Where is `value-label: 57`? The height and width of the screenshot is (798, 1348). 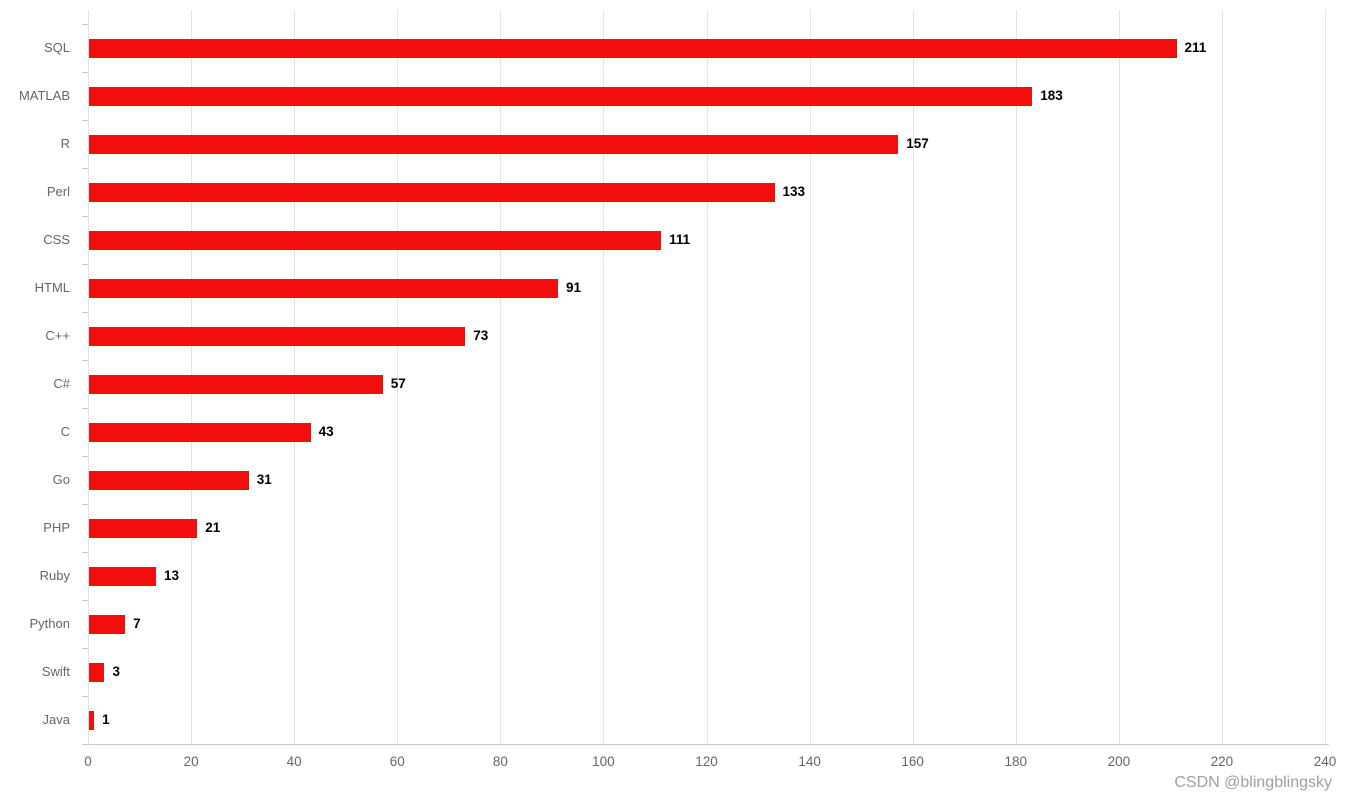
value-label: 57 is located at coordinates (398, 383).